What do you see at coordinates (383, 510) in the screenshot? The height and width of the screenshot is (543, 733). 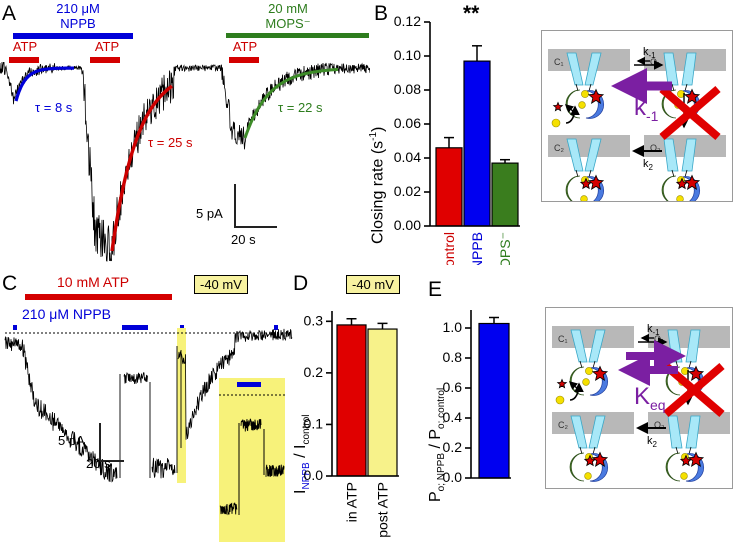 I see `bar-label: post ATP` at bounding box center [383, 510].